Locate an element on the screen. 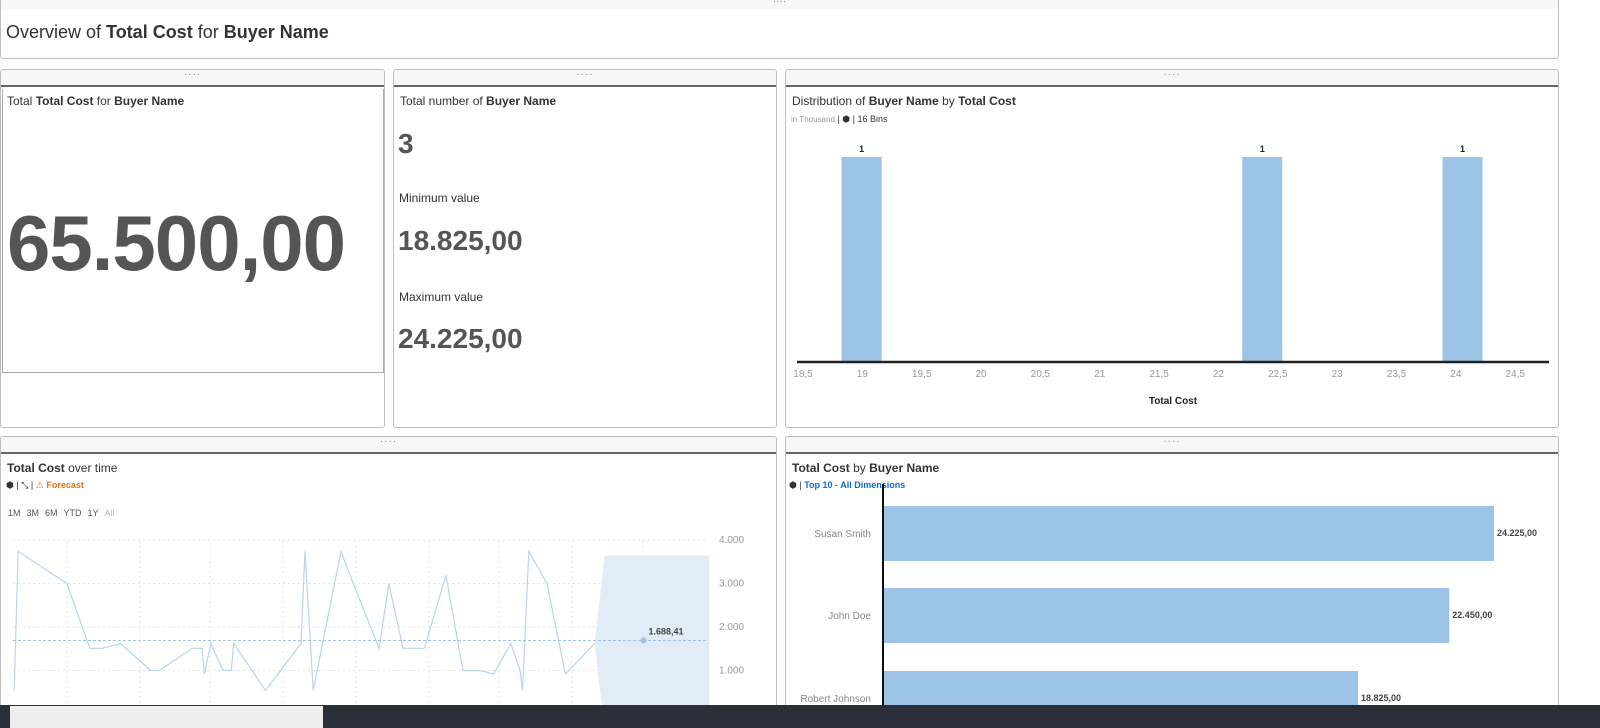 This screenshot has height=728, width=1600. x-tick-label: 18,5 is located at coordinates (803, 374).